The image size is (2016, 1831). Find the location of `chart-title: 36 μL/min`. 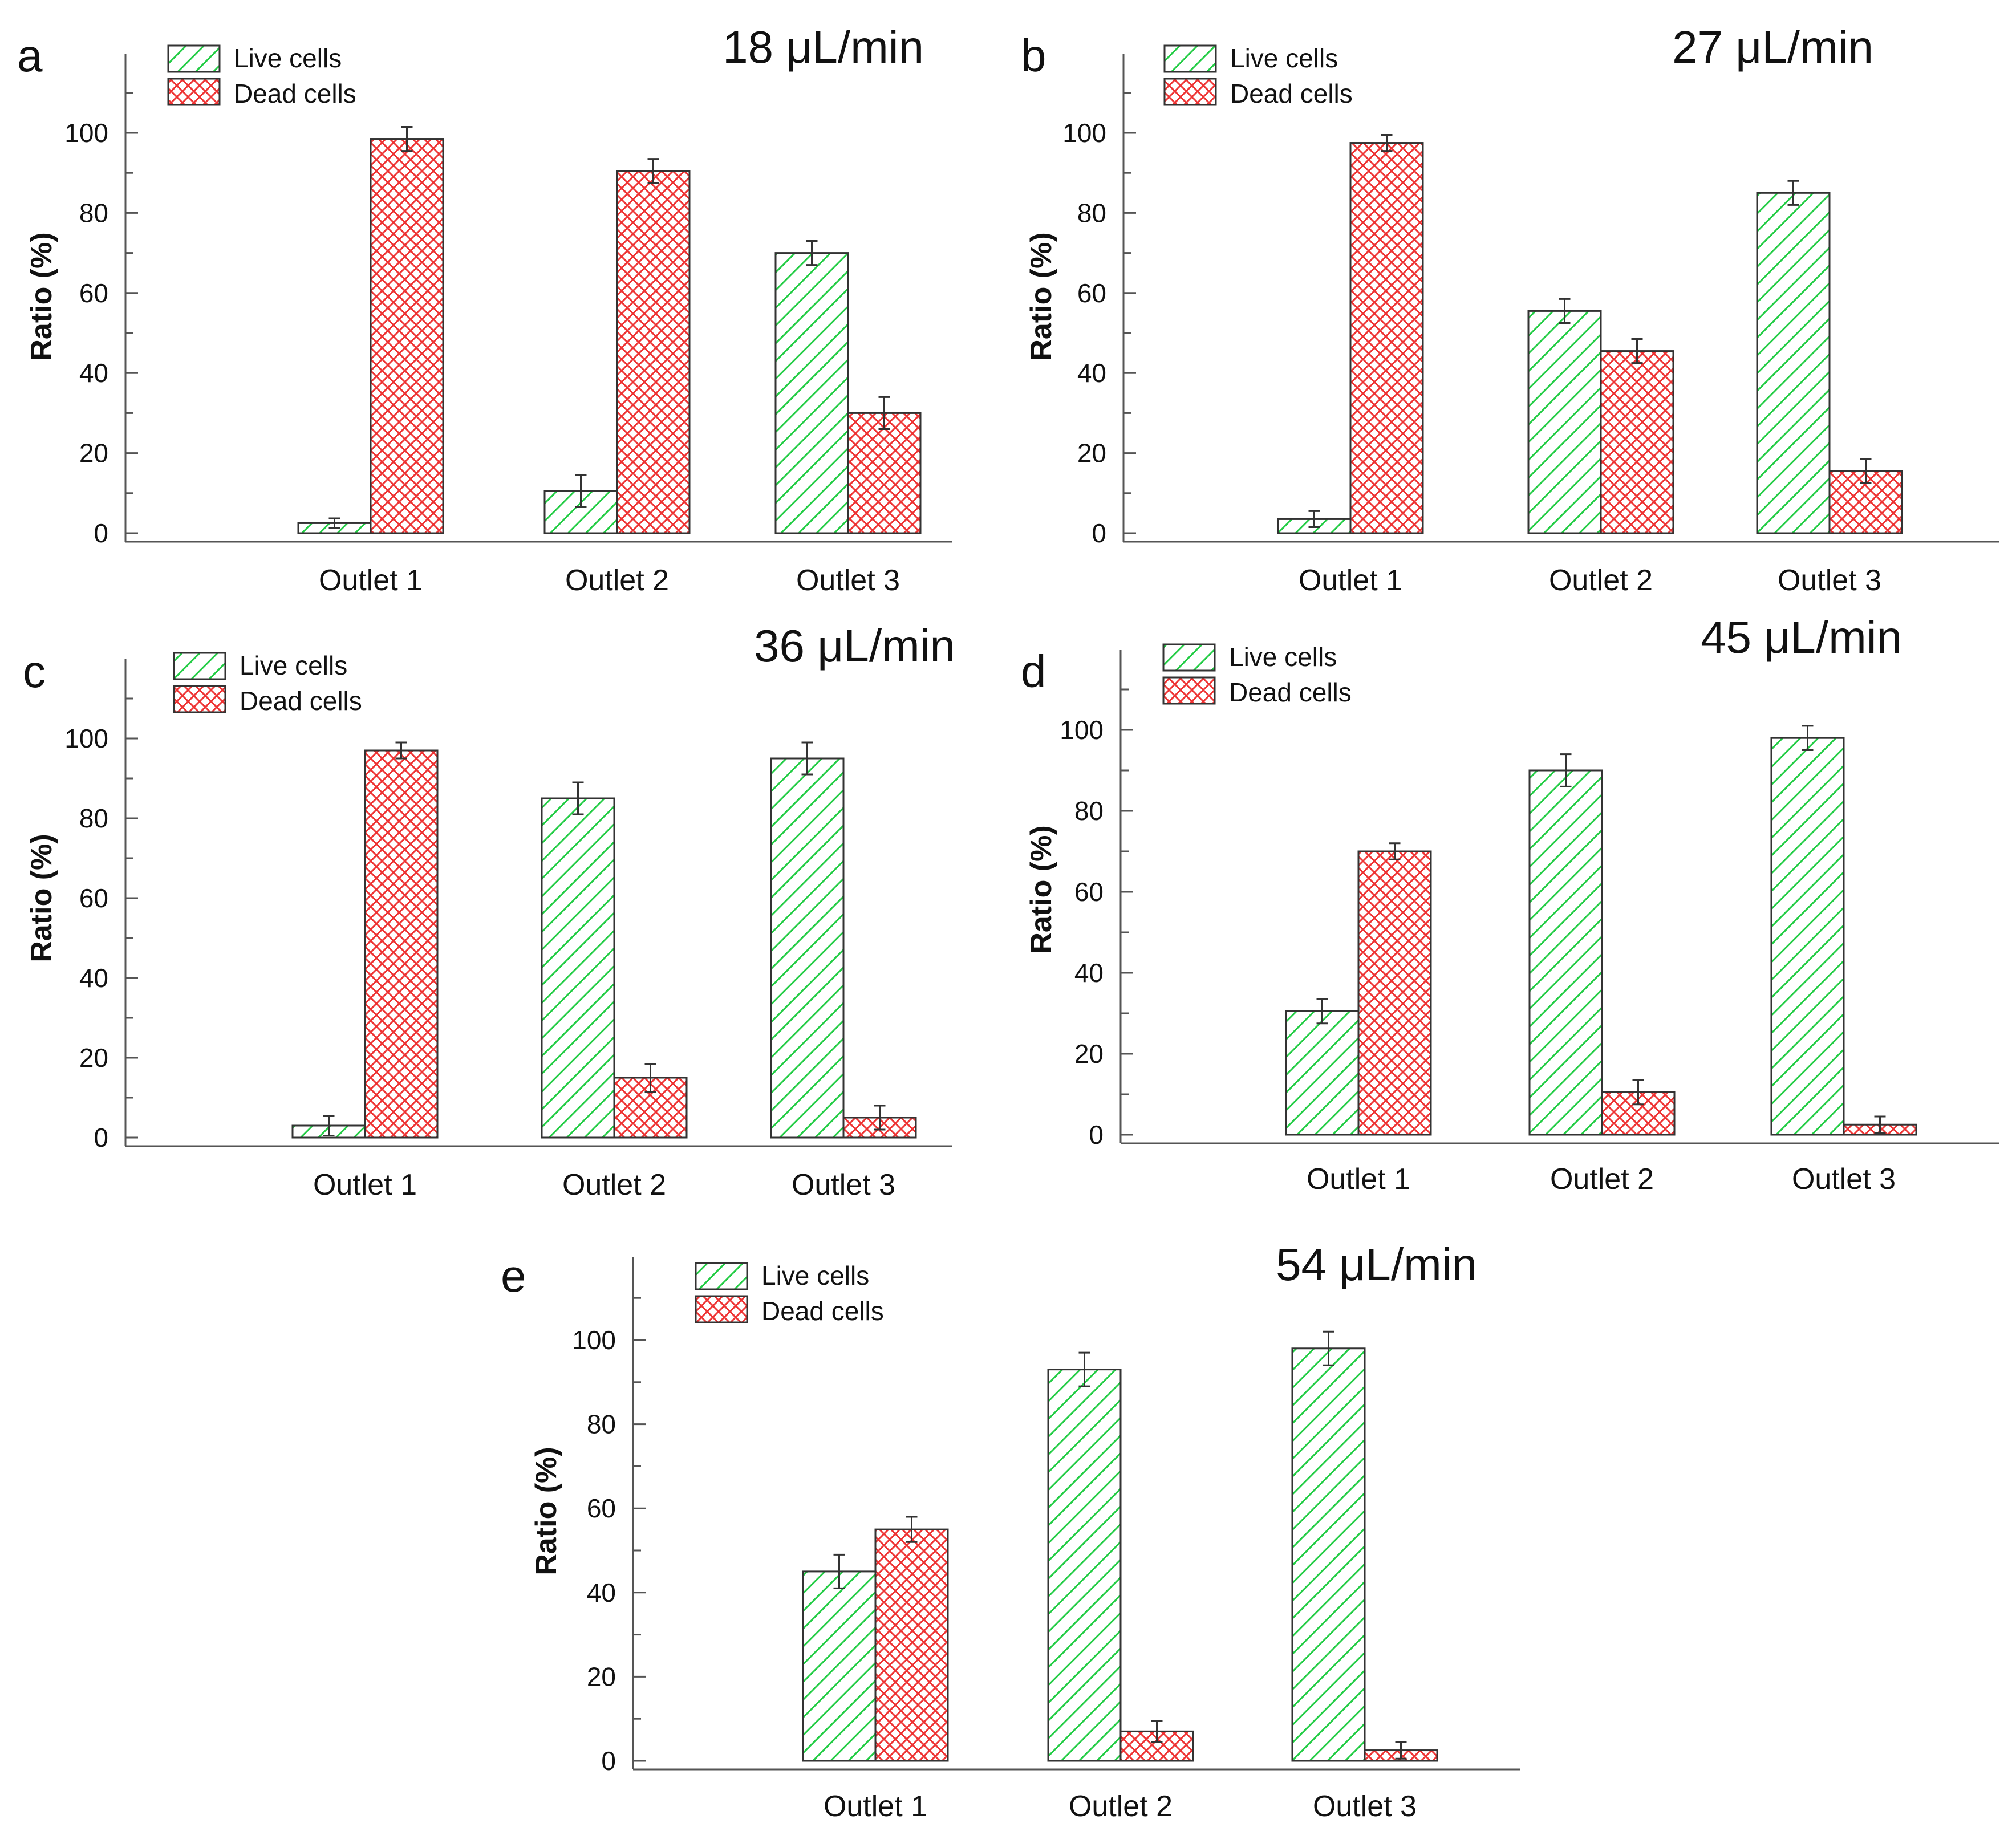

chart-title: 36 μL/min is located at coordinates (854, 645).